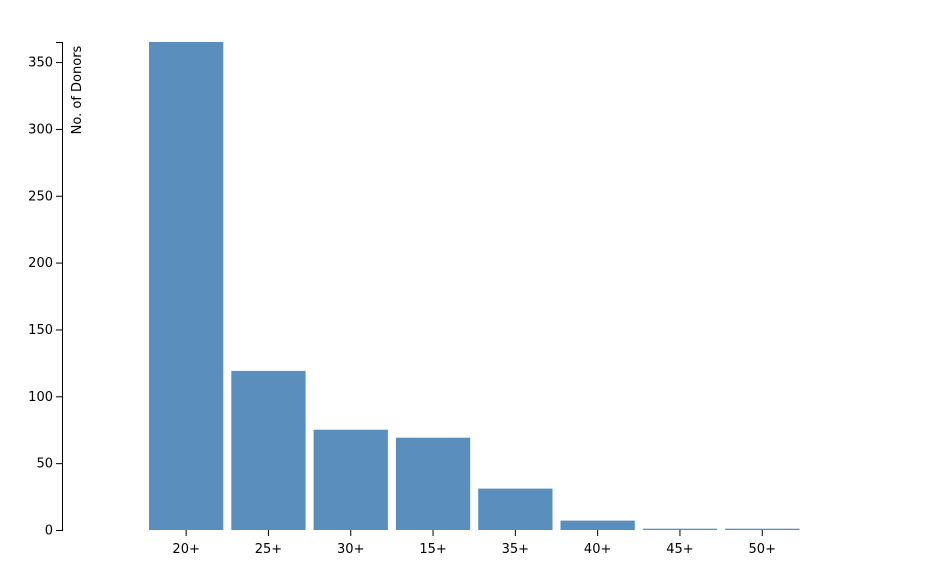 Image resolution: width=929 pixels, height=580 pixels. Describe the element at coordinates (186, 286) in the screenshot. I see `bar-20plus` at that location.